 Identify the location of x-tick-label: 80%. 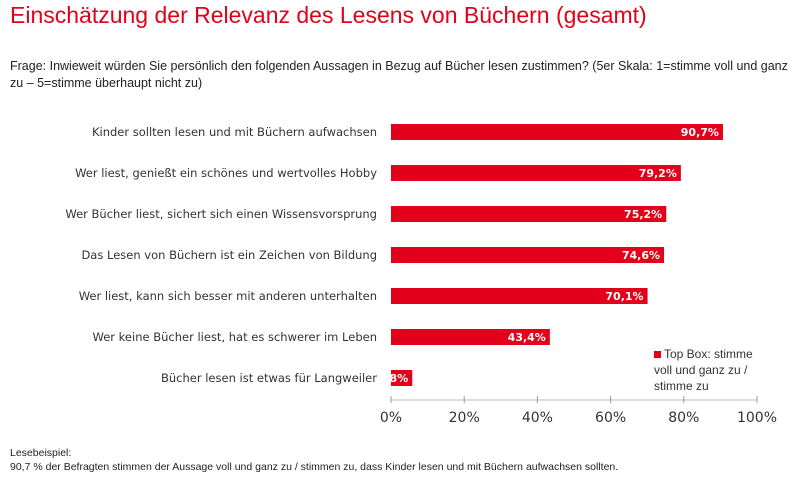
(683, 418).